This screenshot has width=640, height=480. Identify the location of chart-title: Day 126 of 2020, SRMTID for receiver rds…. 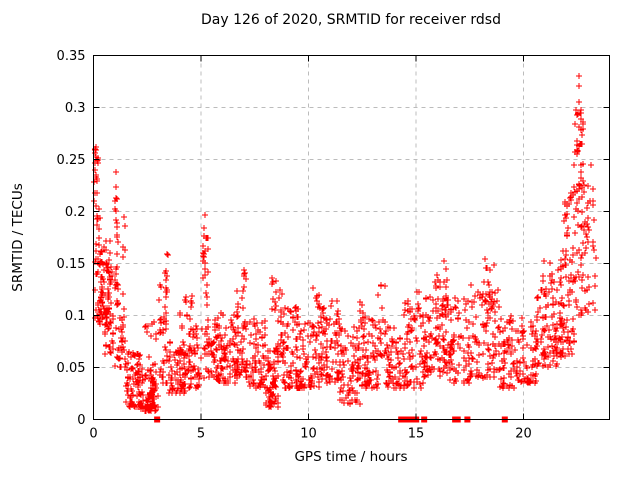
(351, 20).